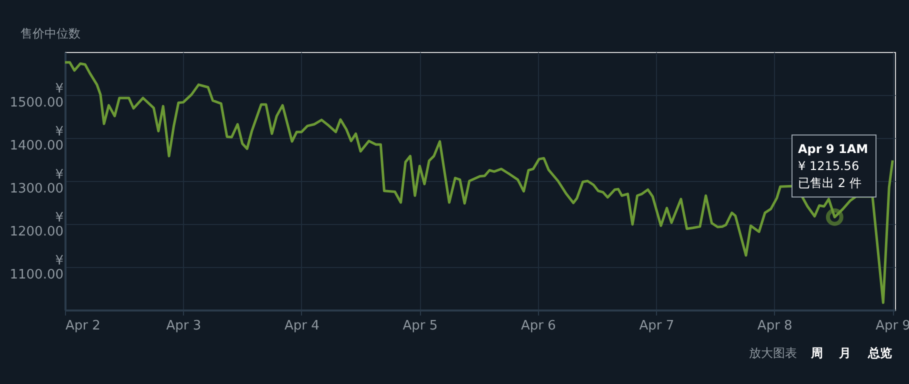  I want to click on x-tick-label: Apr 8, so click(774, 326).